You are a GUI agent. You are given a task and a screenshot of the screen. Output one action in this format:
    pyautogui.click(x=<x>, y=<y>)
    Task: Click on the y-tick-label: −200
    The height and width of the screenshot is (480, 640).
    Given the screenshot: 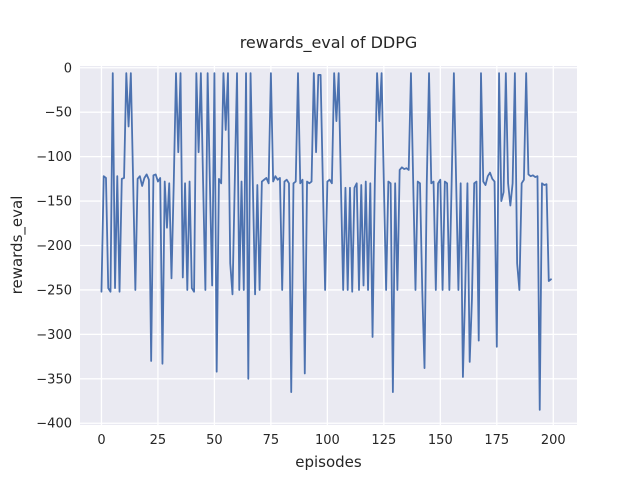 What is the action you would take?
    pyautogui.click(x=54, y=246)
    